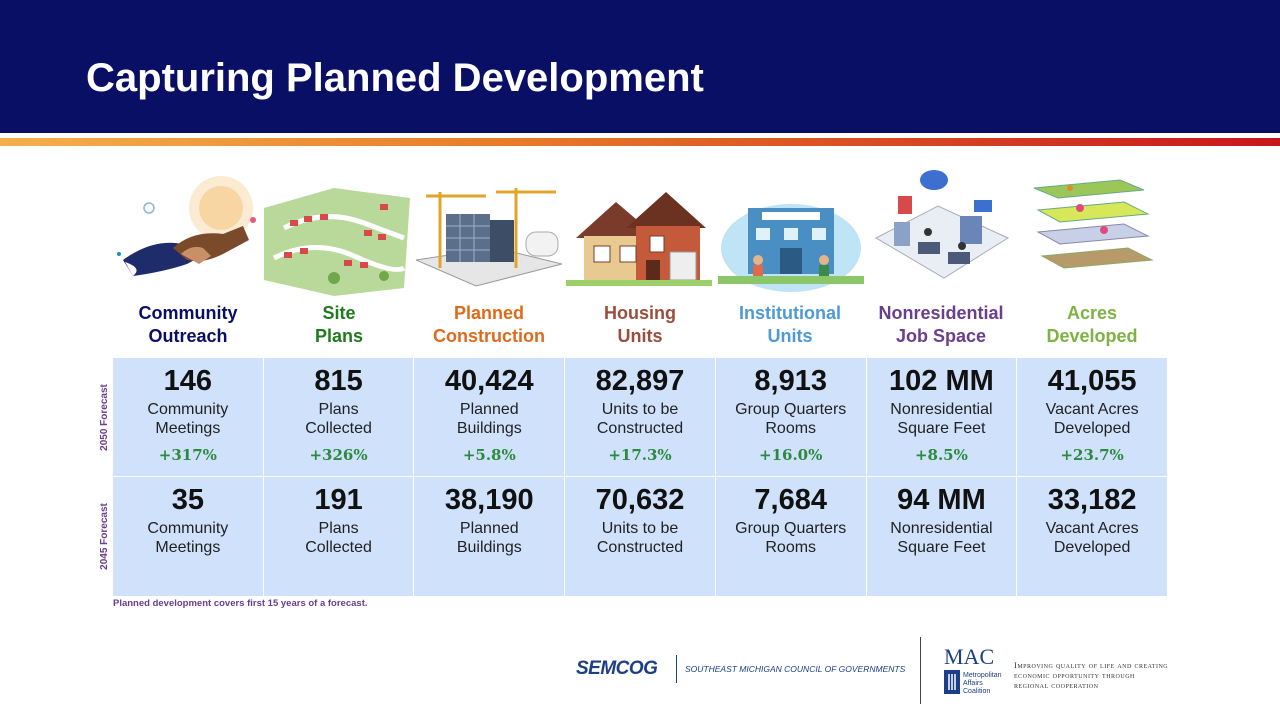  Describe the element at coordinates (941, 324) in the screenshot. I see `col-header-nonresidential-job-space: Nonresidential Job Space` at that location.